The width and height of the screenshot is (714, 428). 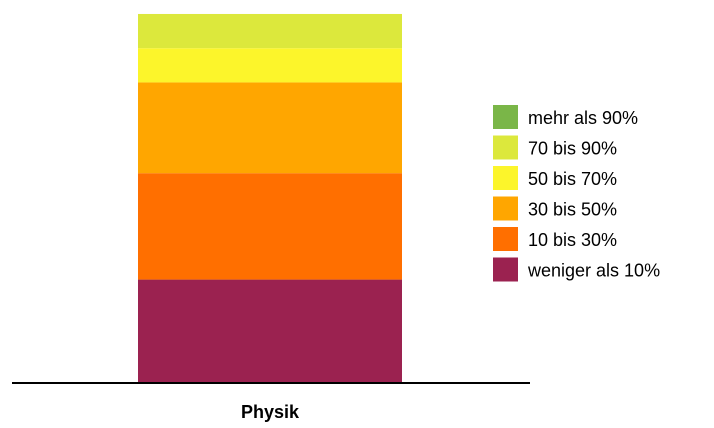 I want to click on legend-item: 10 bis 30%, so click(x=555, y=239).